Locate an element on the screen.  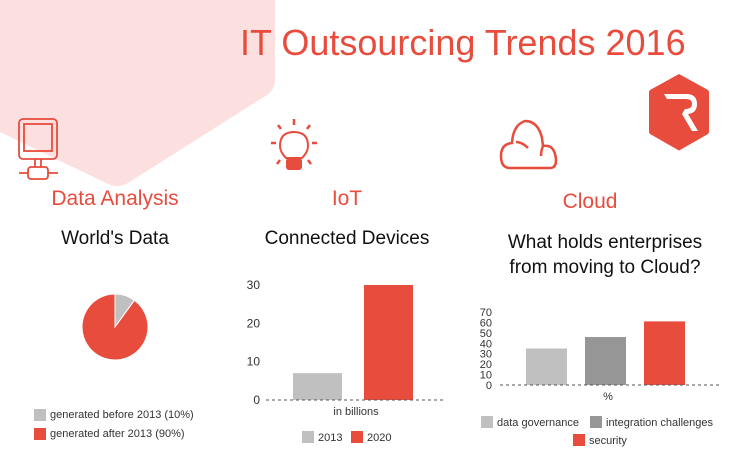
legend-label: generated before 2013 (10%) is located at coordinates (122, 415).